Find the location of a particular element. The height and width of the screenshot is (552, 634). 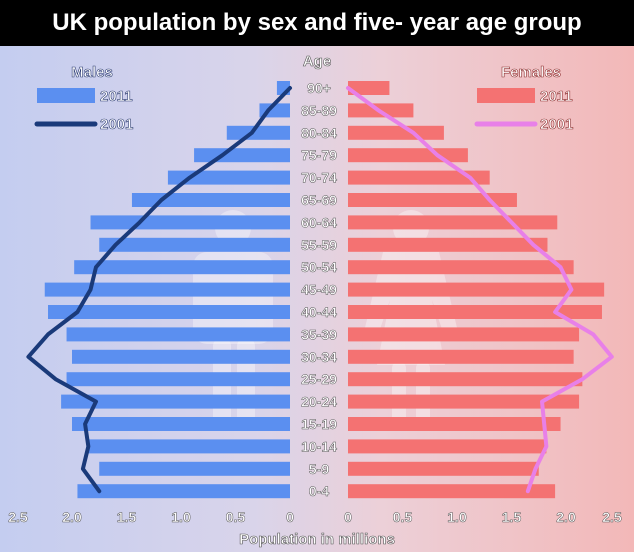

tick-label-10: 2.0 is located at coordinates (566, 517).